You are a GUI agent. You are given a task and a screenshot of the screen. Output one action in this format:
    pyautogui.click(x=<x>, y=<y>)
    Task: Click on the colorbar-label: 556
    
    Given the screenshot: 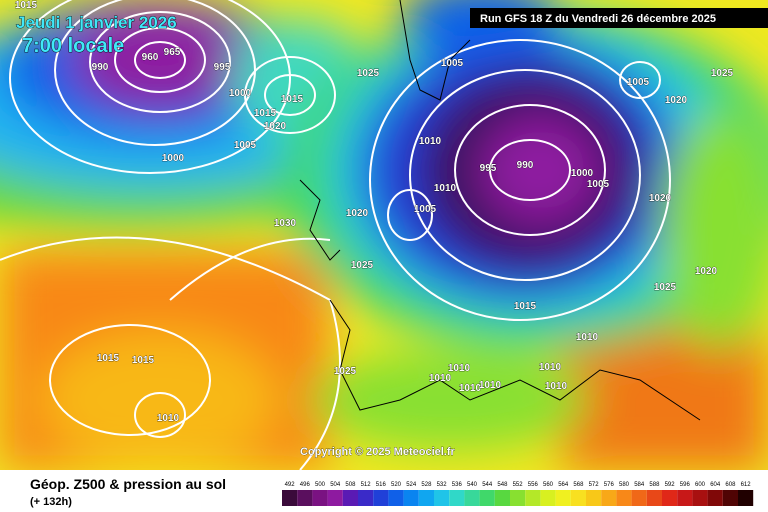 What is the action you would take?
    pyautogui.click(x=533, y=485)
    